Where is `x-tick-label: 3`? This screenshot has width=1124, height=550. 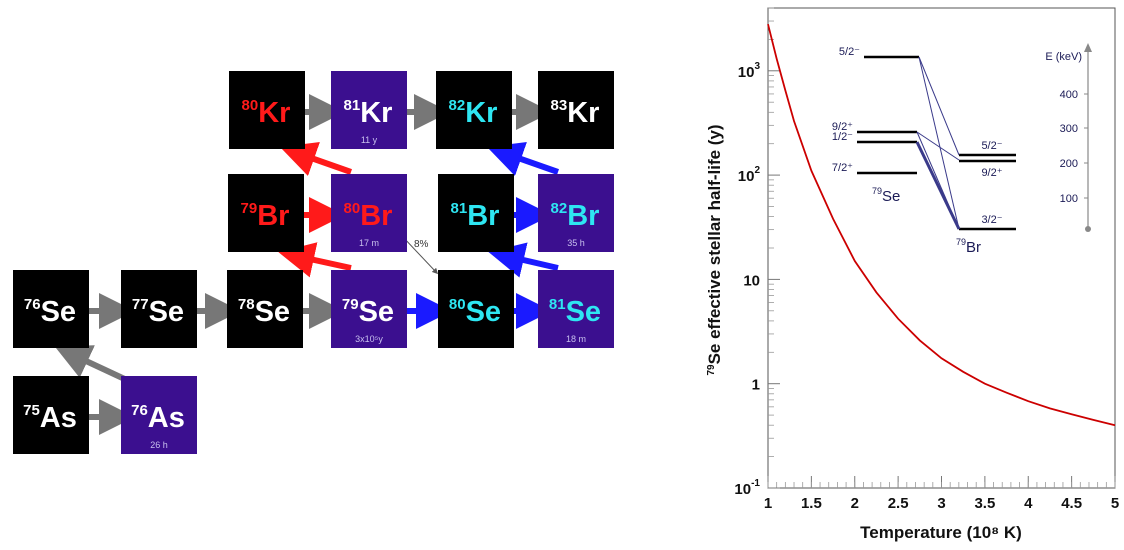
x-tick-label: 3 is located at coordinates (941, 503).